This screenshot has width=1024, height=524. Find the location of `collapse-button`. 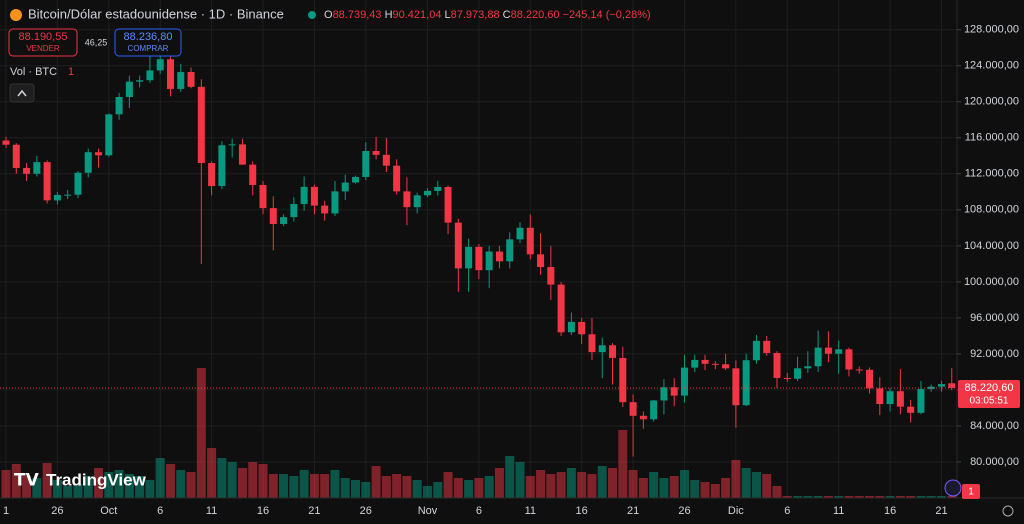

collapse-button is located at coordinates (22, 93).